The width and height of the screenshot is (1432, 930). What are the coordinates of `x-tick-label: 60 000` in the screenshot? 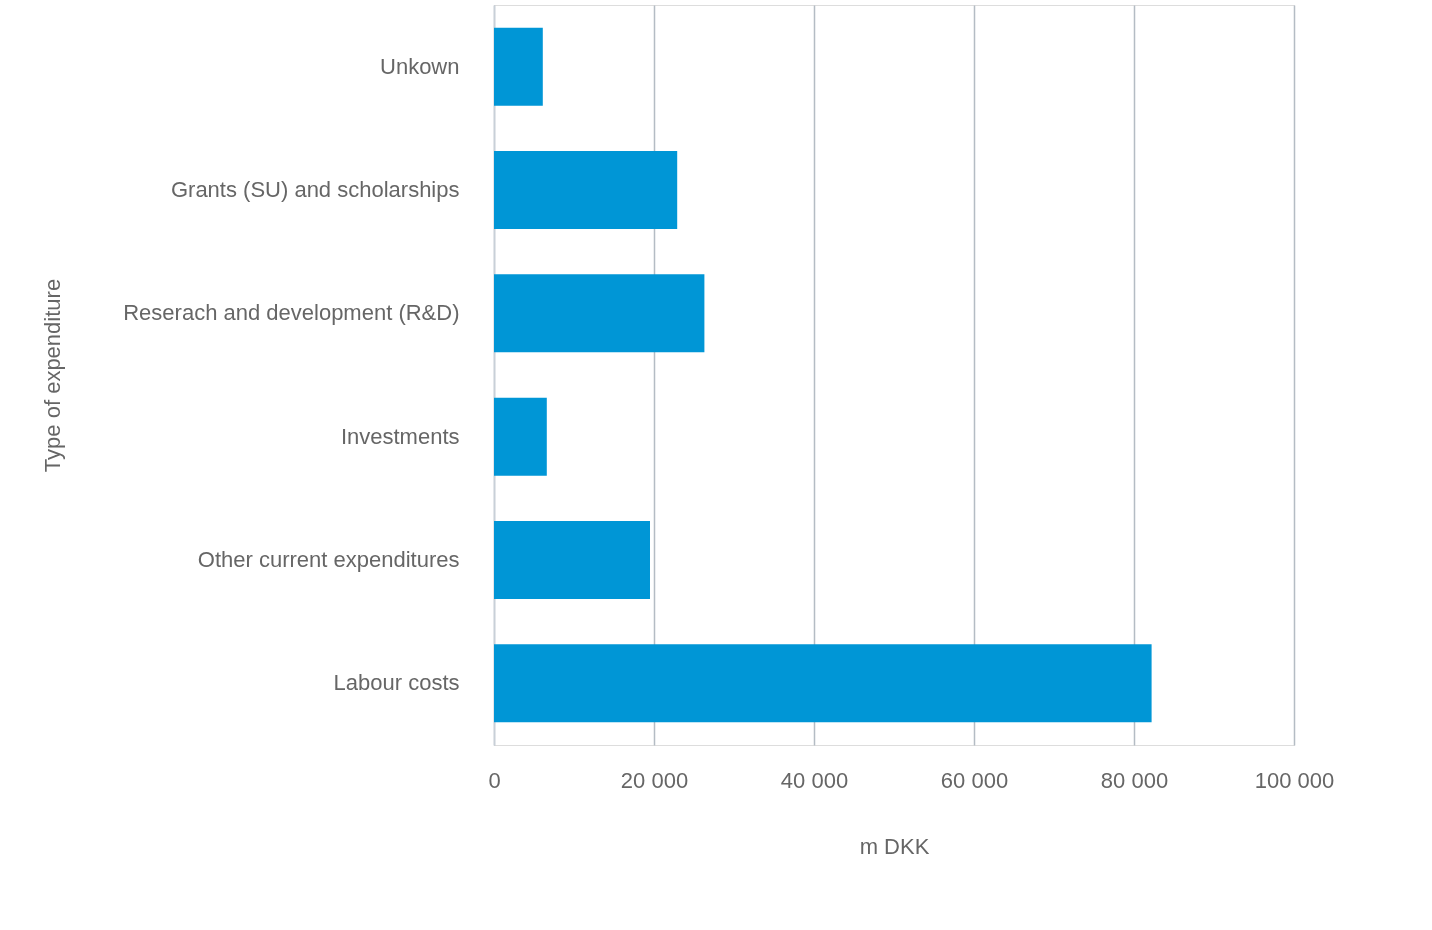 It's located at (974, 780).